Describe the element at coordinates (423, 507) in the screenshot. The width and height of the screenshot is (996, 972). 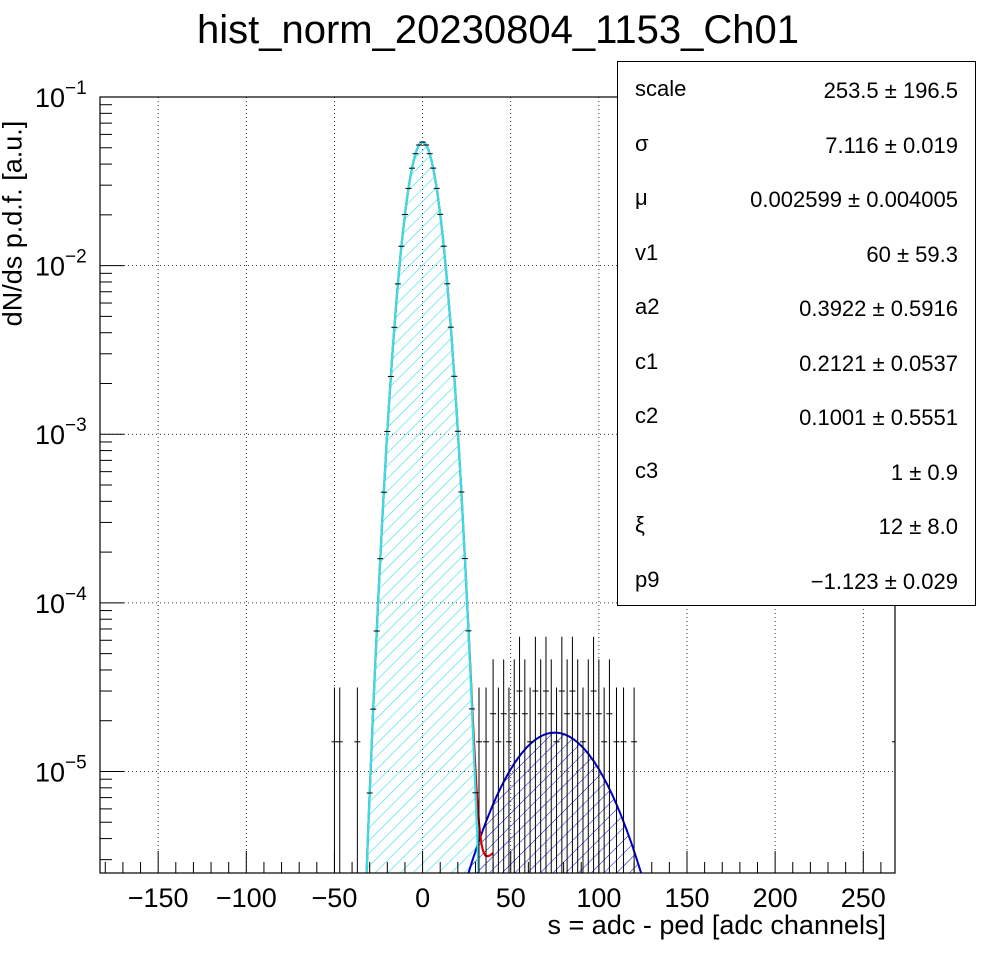
I see `pedestal-fill` at that location.